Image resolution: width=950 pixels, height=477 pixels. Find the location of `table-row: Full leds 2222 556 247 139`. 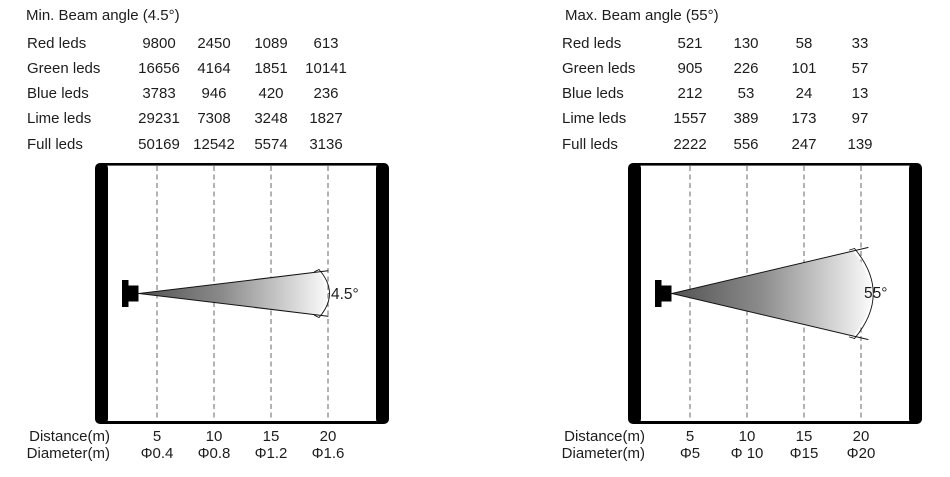

table-row: Full leds 2222 556 247 139 is located at coordinates (475, 144).